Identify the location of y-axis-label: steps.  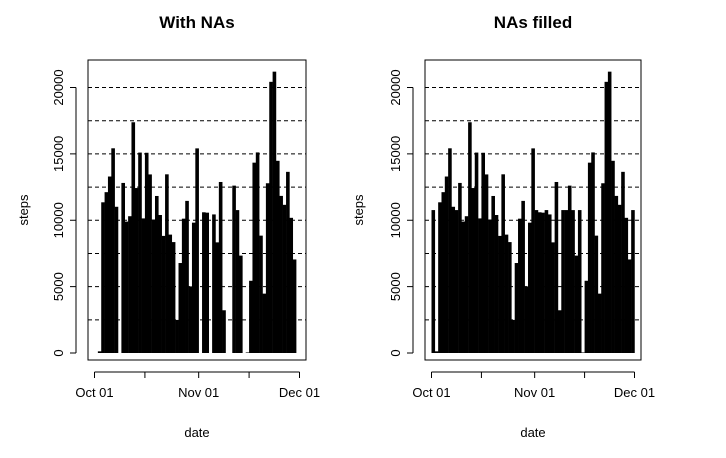
(358, 210).